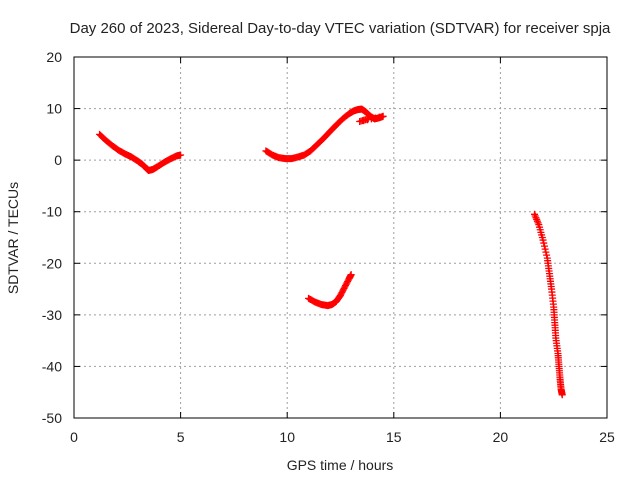 This screenshot has height=480, width=640. I want to click on y-tick-label: -50, so click(52, 418).